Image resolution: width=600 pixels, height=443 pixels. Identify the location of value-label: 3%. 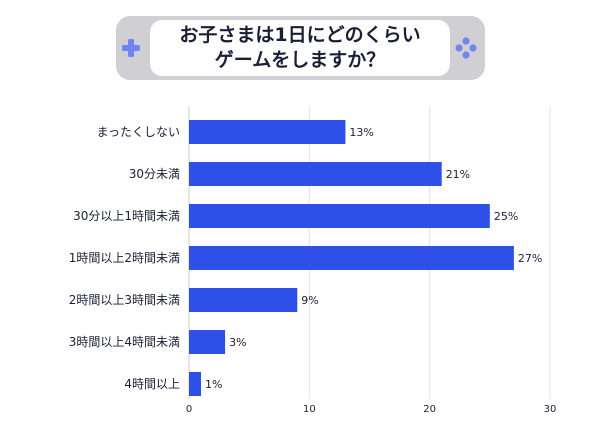
(237, 342).